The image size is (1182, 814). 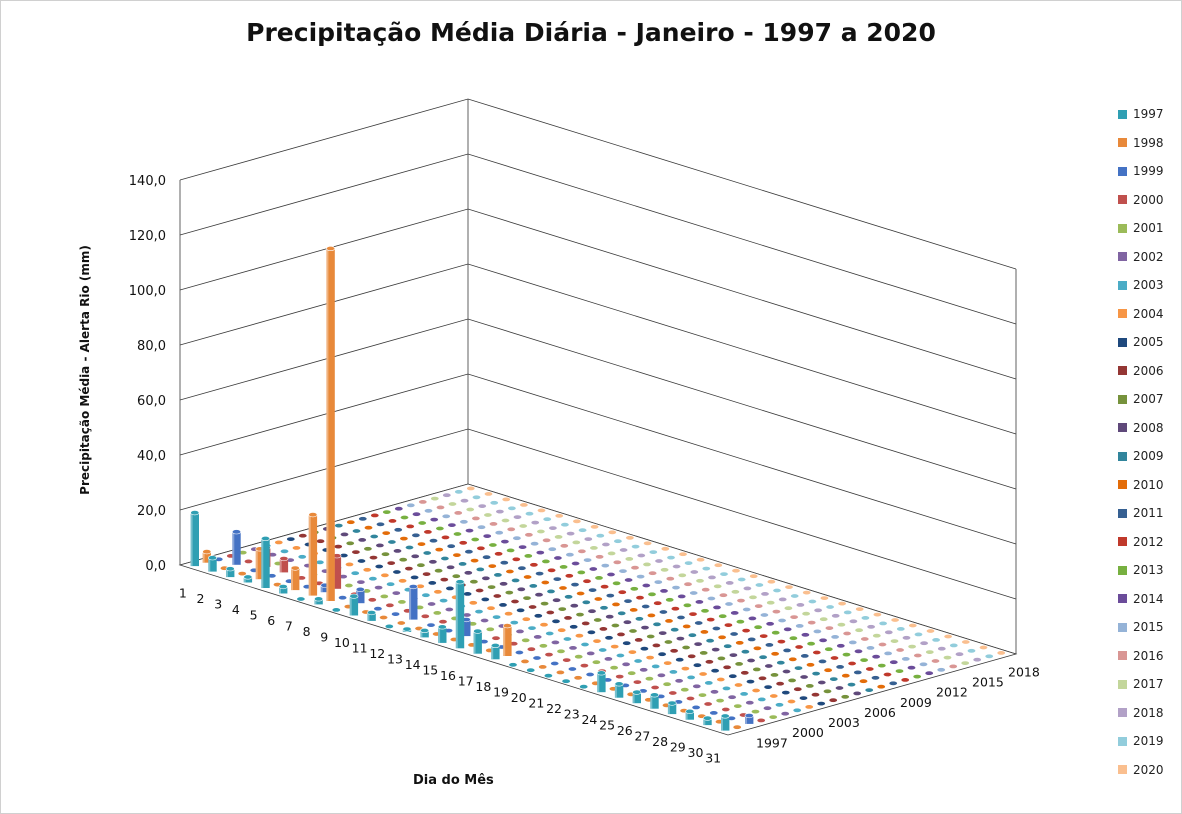 What do you see at coordinates (151, 511) in the screenshot?
I see `y-tick-label: 20,0` at bounding box center [151, 511].